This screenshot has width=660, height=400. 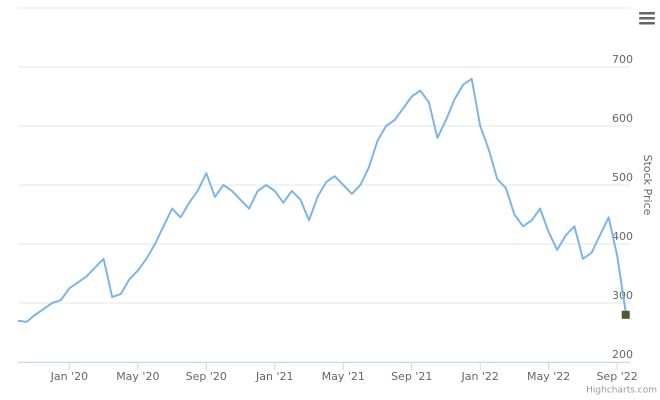 I want to click on x-tick-label: Jan '22, so click(x=479, y=376).